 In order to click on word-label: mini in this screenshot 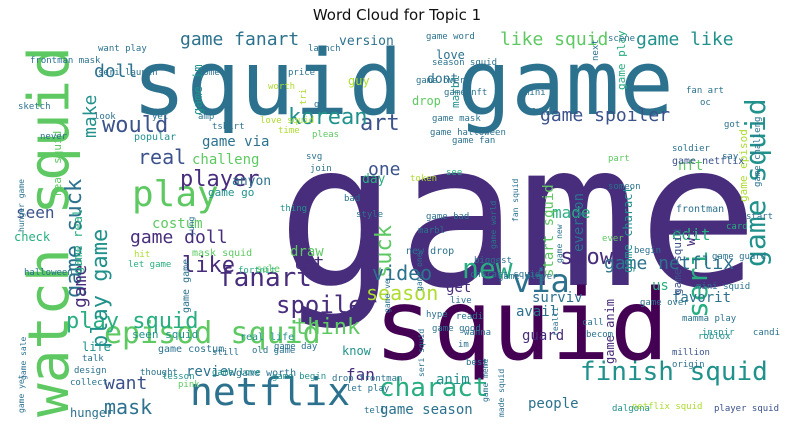, I will do `click(535, 93)`.